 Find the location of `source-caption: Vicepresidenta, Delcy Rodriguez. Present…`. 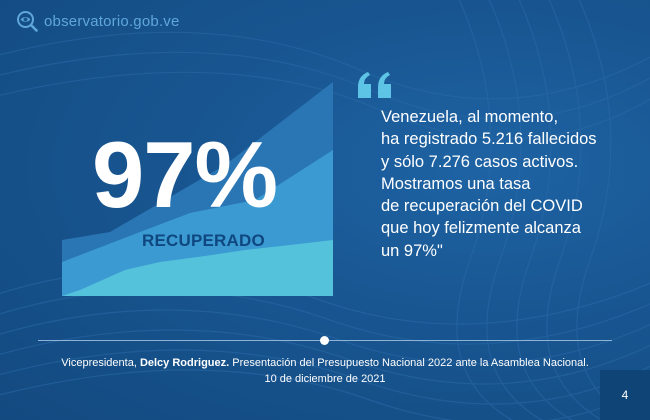

source-caption: Vicepresidenta, Delcy Rodriguez. Present… is located at coordinates (325, 371).